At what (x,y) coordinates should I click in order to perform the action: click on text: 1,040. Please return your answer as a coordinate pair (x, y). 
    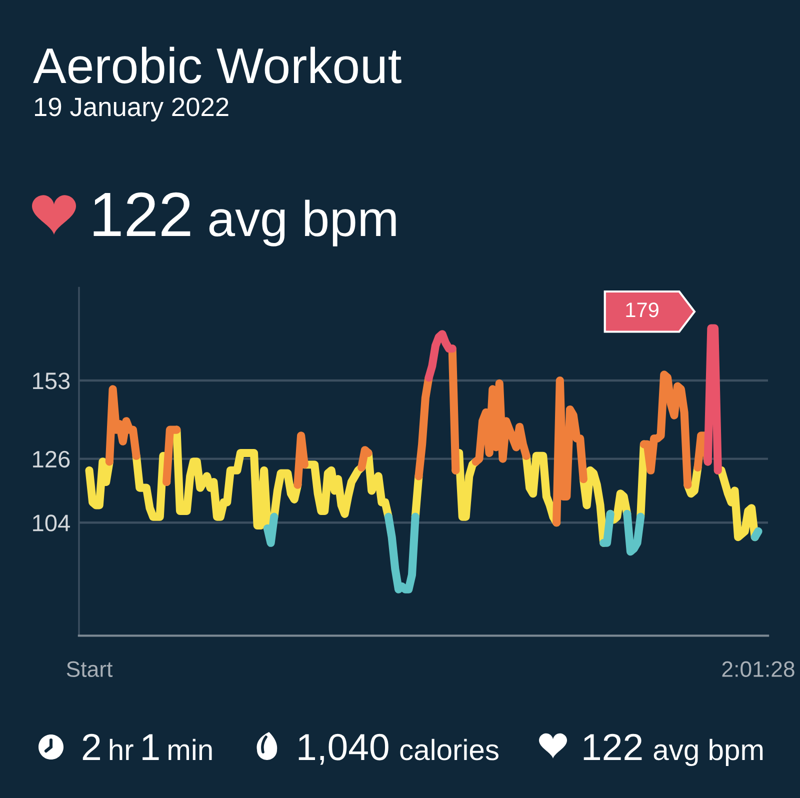
    Looking at the image, I should click on (343, 749).